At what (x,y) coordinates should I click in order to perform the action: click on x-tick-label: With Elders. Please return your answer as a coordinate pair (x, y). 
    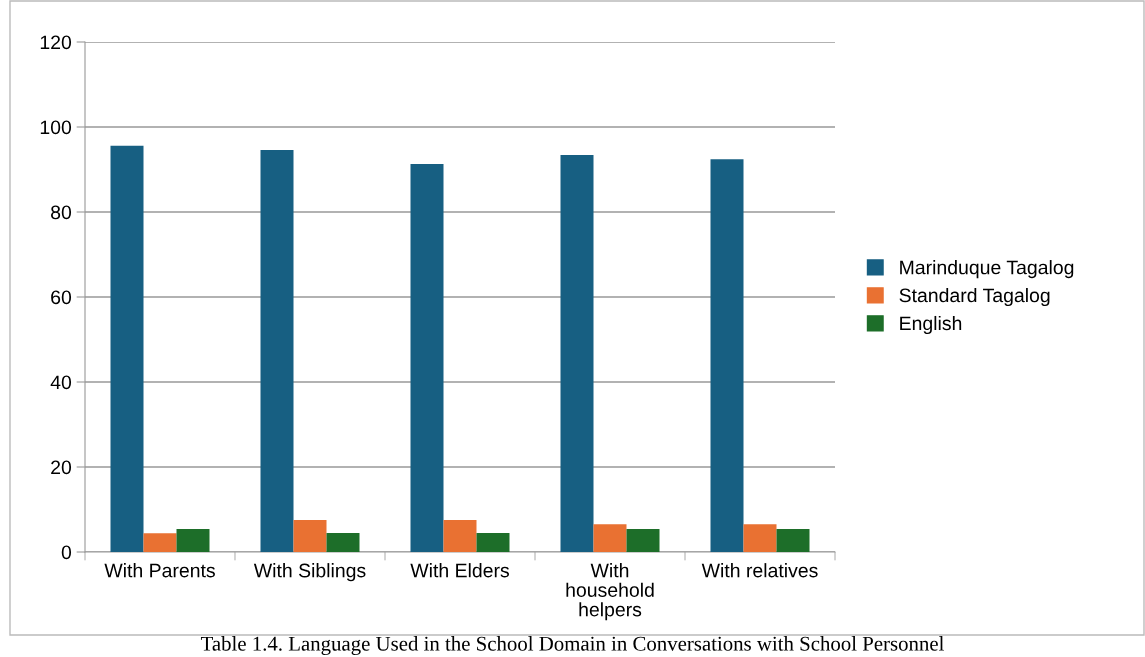
    Looking at the image, I should click on (459, 570).